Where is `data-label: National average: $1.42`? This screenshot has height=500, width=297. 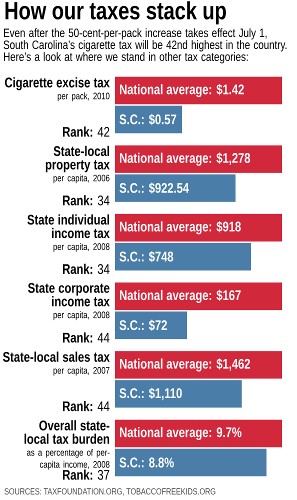 data-label: National average: $1.42 is located at coordinates (182, 91).